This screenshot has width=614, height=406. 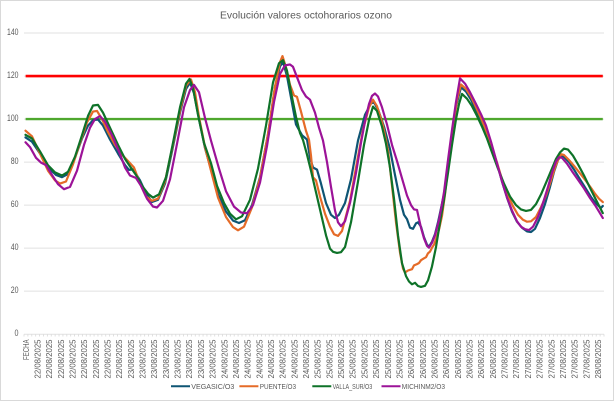 What do you see at coordinates (15, 161) in the screenshot?
I see `svg-text: 80` at bounding box center [15, 161].